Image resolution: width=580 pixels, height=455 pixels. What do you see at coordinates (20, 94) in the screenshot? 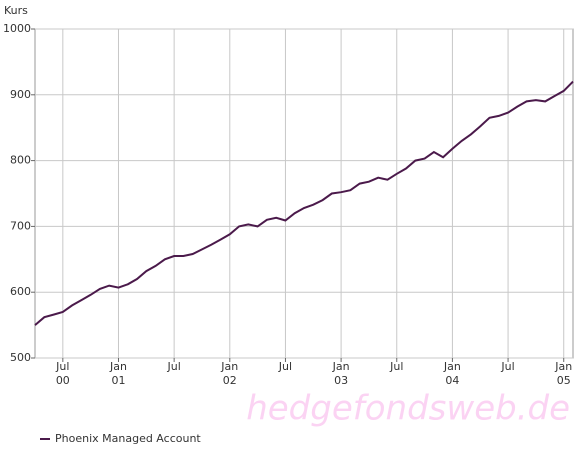
I see `y-tick-label: 900` at bounding box center [20, 94].